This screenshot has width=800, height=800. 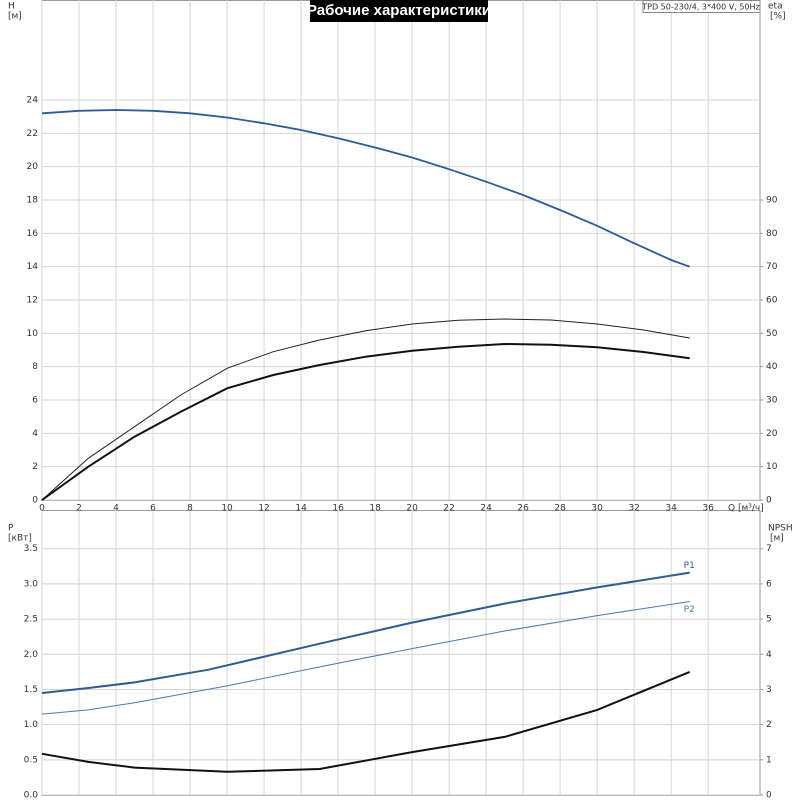 What do you see at coordinates (772, 301) in the screenshot?
I see `y2-tick-label: 60` at bounding box center [772, 301].